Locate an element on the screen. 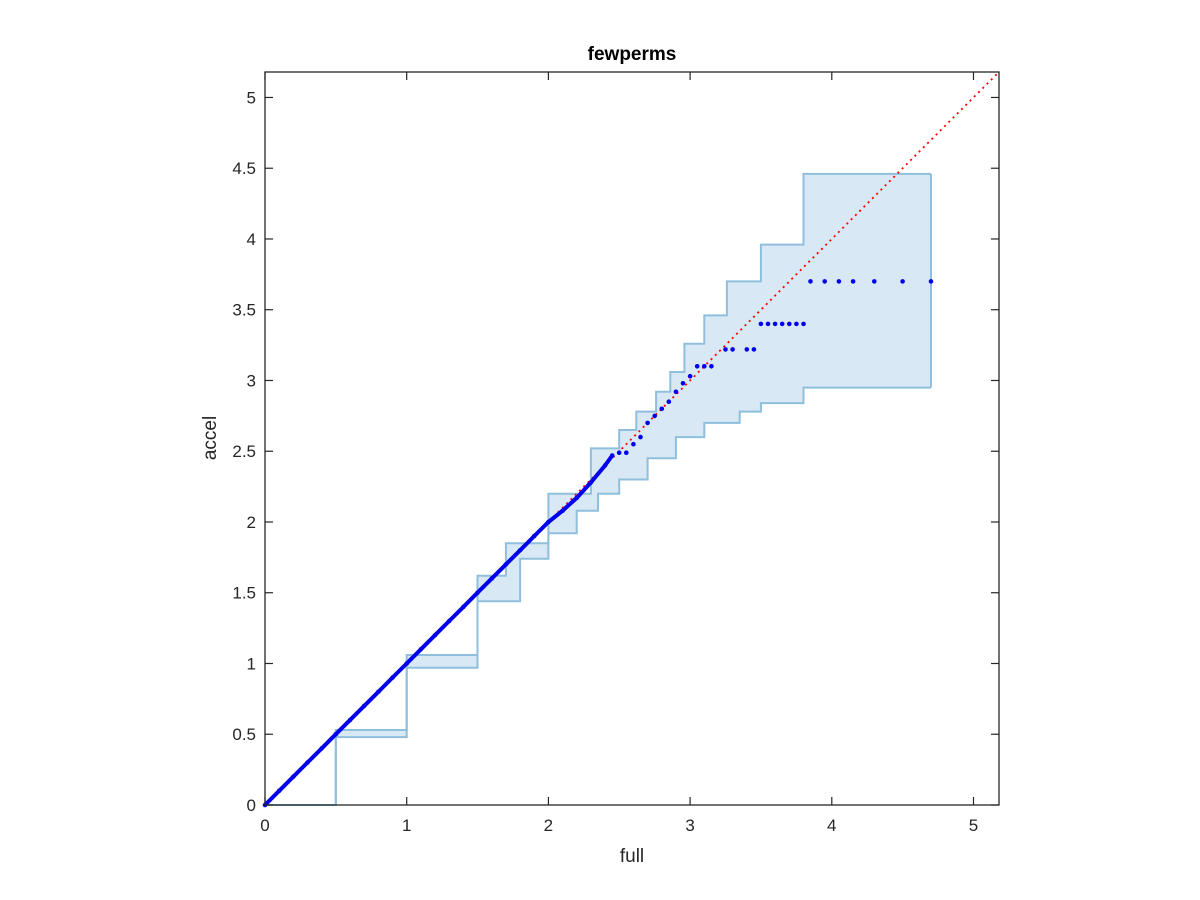  x-tick-label-3: 3 is located at coordinates (689, 825).